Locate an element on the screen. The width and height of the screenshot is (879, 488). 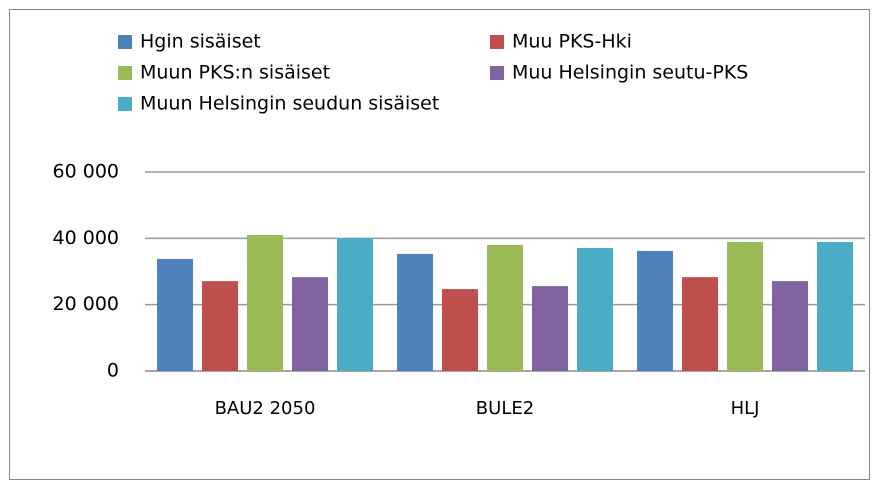
y-tick-label: 40 000 is located at coordinates (86, 238).